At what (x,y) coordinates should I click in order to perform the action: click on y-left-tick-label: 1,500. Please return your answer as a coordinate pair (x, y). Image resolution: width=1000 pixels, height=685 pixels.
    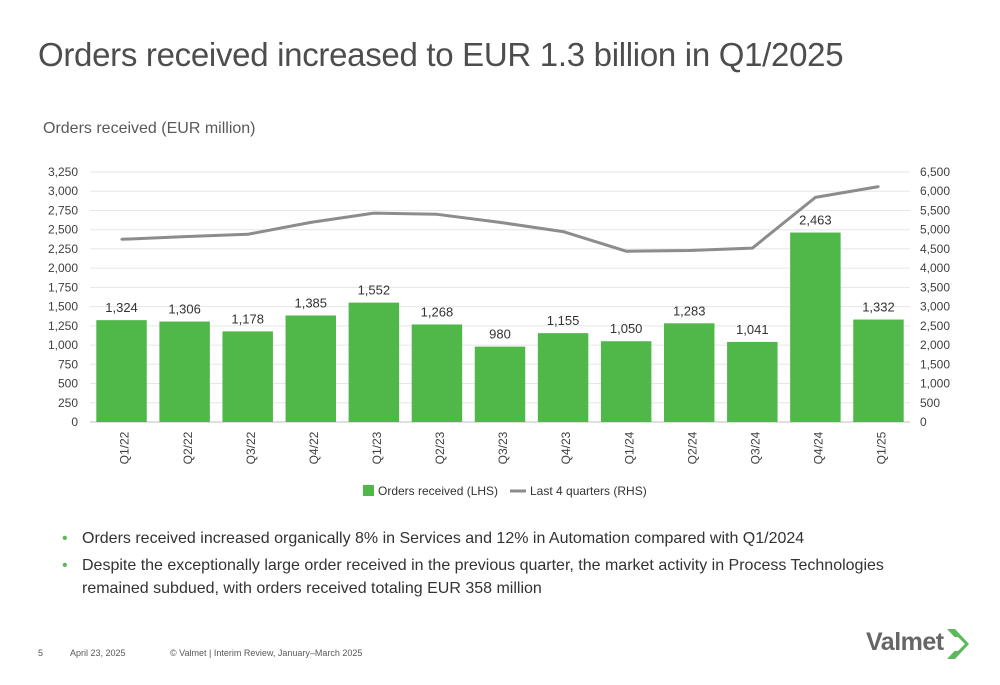
    Looking at the image, I should click on (63, 307).